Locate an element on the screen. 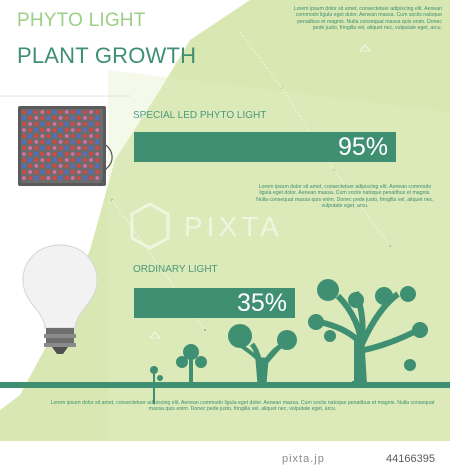  ordinary-label: ORDINARY LIGHT is located at coordinates (175, 269).